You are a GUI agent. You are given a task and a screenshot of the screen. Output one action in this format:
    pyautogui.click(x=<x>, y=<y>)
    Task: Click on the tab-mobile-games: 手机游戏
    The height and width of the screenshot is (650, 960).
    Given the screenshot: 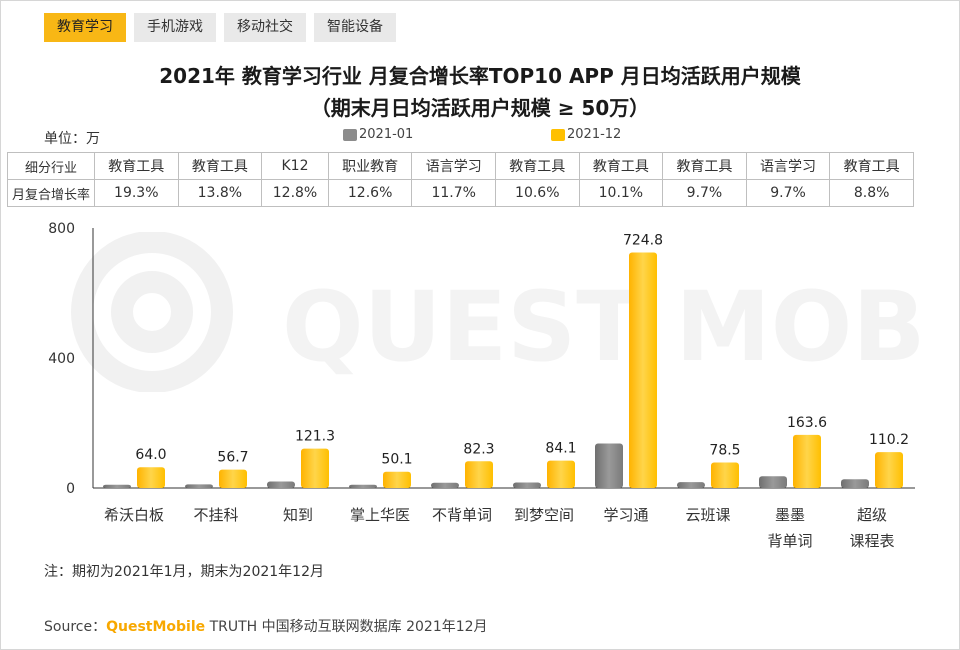 What is the action you would take?
    pyautogui.click(x=175, y=27)
    